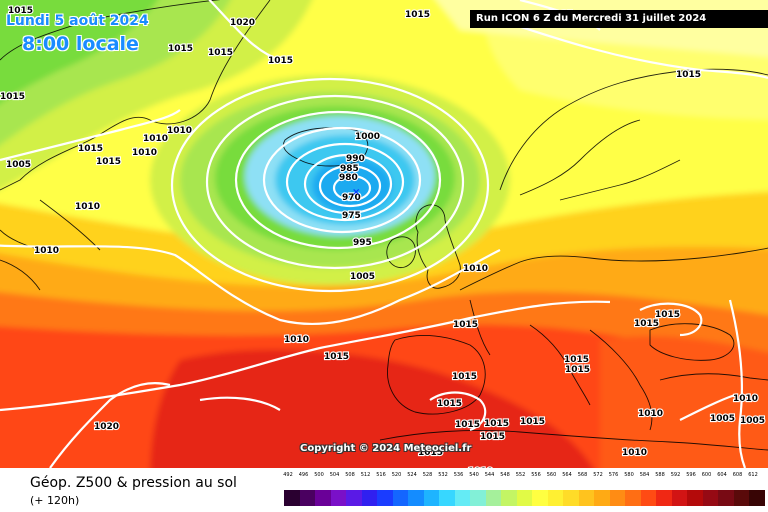  What do you see at coordinates (619, 19) in the screenshot?
I see `model-run-label: Run ICON 6 Z du Mercredi 31 juillet 2024` at bounding box center [619, 19].